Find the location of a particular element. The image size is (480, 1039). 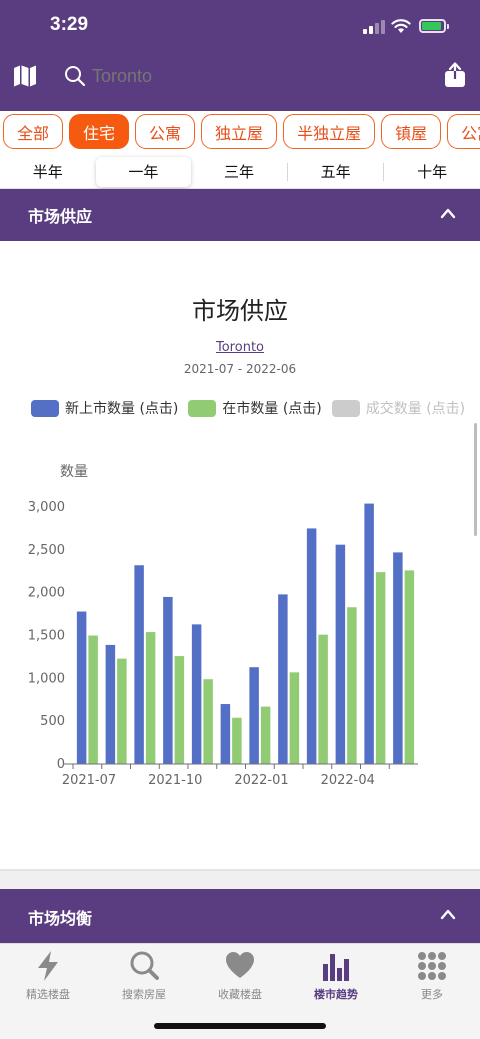

tab-featured: 精选楼盘 is located at coordinates (48, 980).